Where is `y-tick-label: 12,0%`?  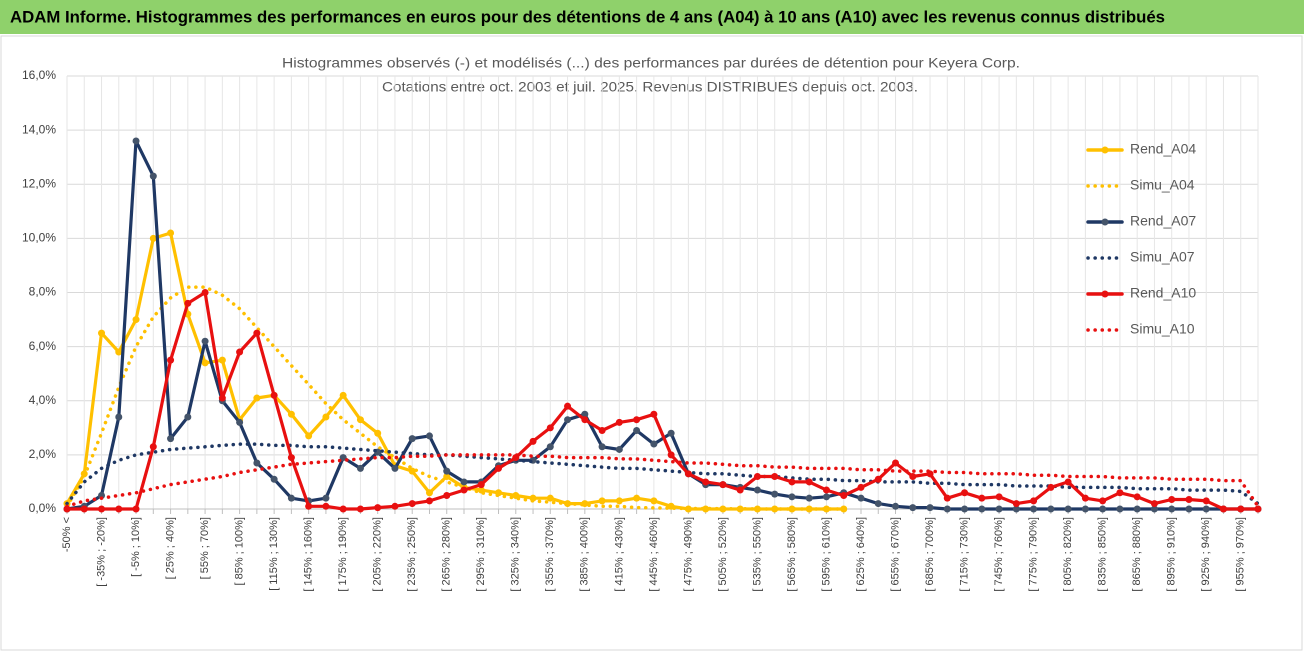 y-tick-label: 12,0% is located at coordinates (39, 183).